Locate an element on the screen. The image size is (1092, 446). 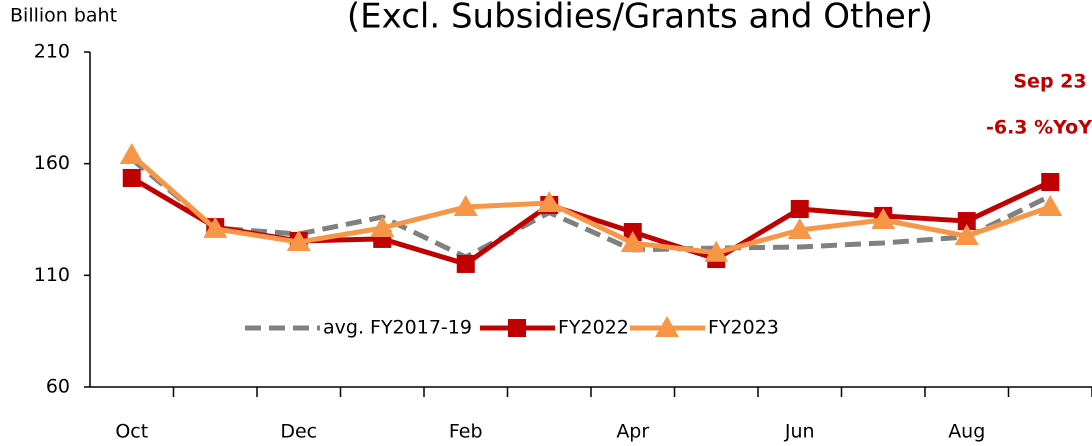
legend-label: avg. FY2017-19 is located at coordinates (397, 328).